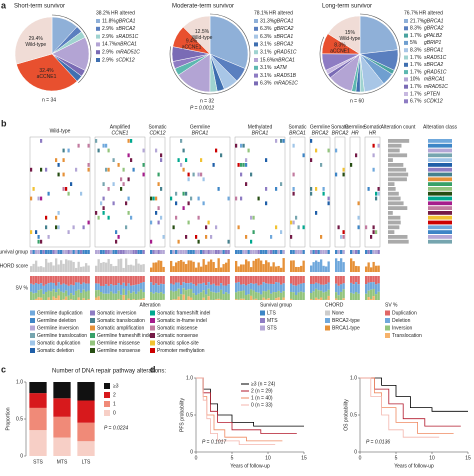 The width and height of the screenshot is (474, 476). Describe the element at coordinates (398, 208) in the screenshot. I see `side-count` at that location.